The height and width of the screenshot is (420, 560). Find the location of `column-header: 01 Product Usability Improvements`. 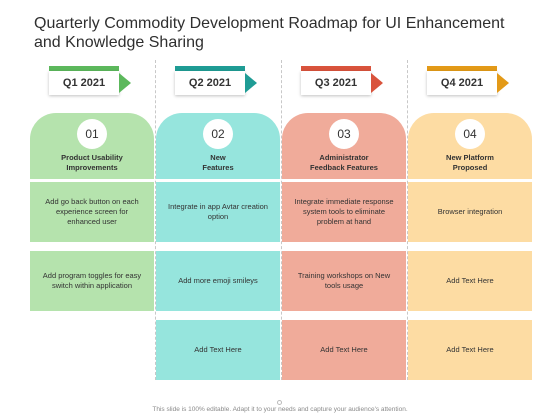

column-header: 01 Product Usability Improvements is located at coordinates (92, 146).